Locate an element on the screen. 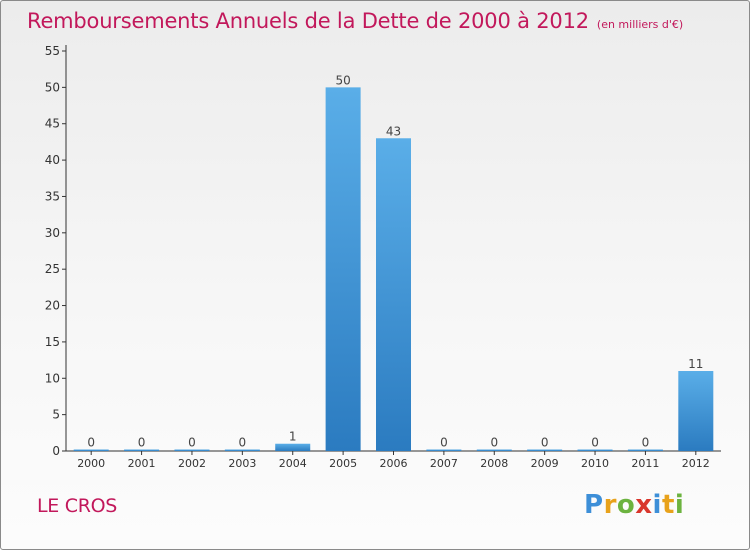 The width and height of the screenshot is (750, 550). y-tick-label: 20 is located at coordinates (52, 306).